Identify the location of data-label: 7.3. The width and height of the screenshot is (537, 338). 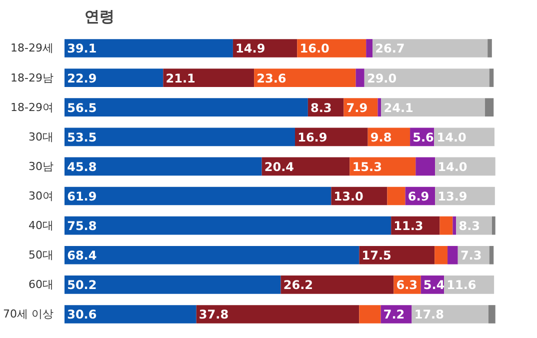
(471, 255).